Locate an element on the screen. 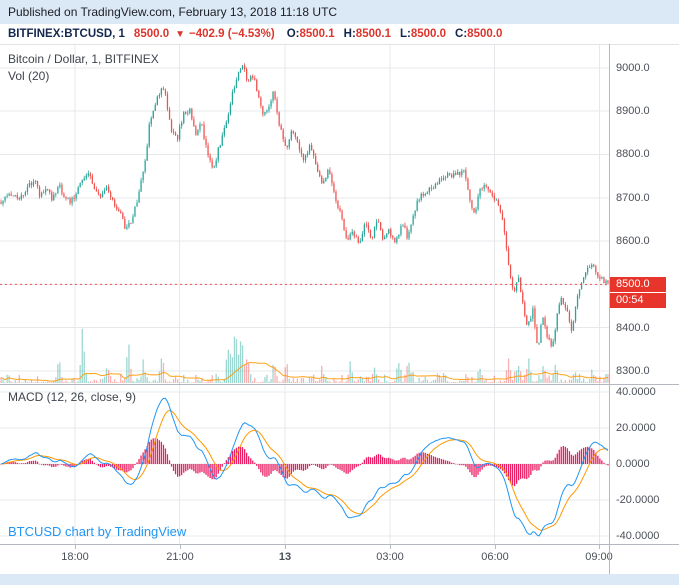 The width and height of the screenshot is (679, 585). pane-divider is located at coordinates (339, 384).